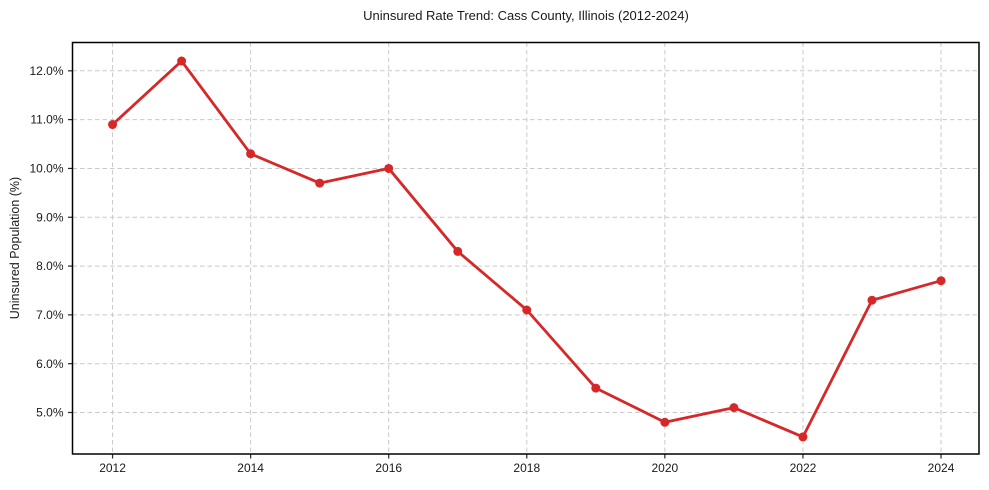 The image size is (989, 490). I want to click on x-tick-label: 2024, so click(941, 468).